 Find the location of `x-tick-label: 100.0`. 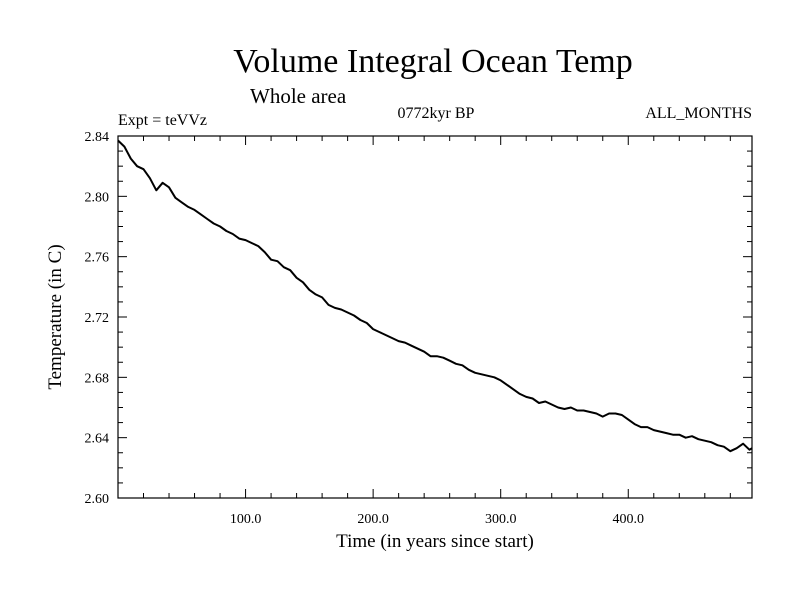

x-tick-label: 100.0 is located at coordinates (246, 519).